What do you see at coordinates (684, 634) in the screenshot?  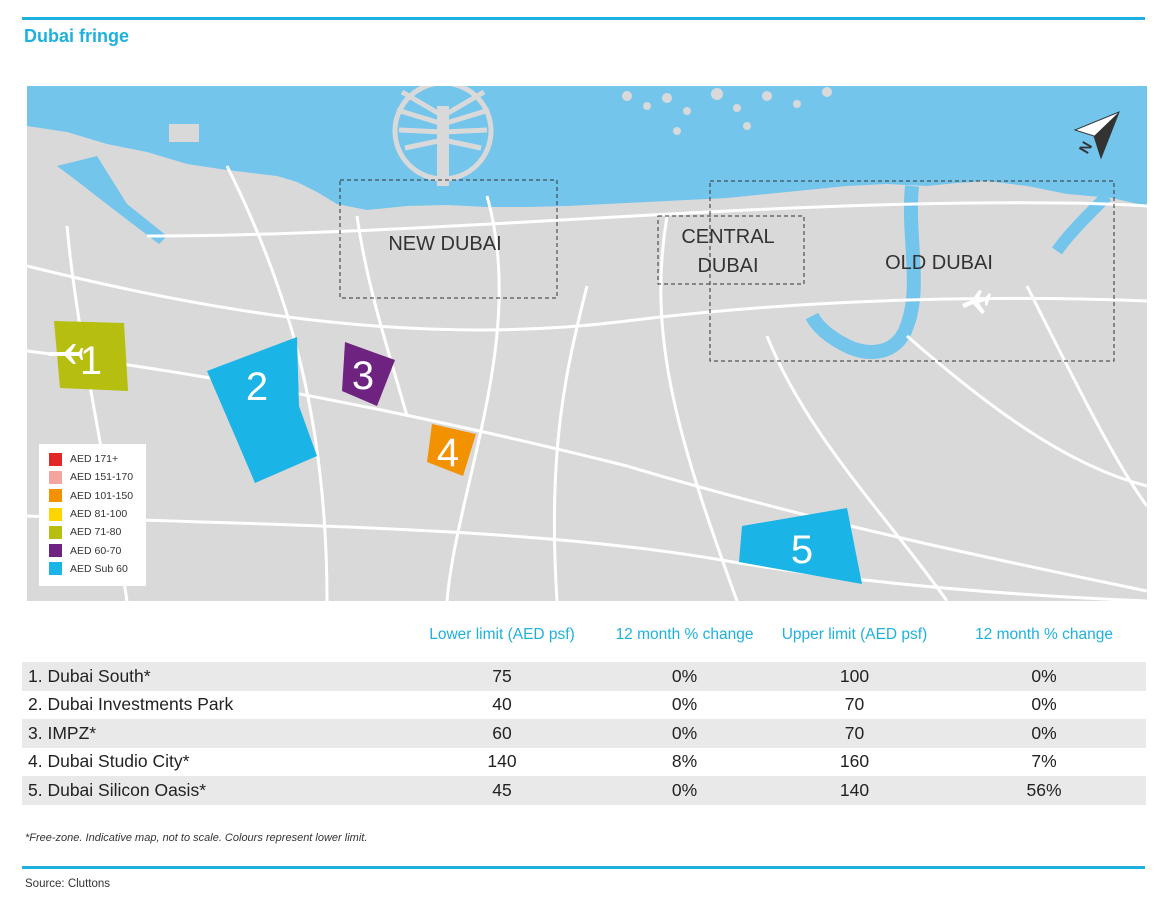 I see `header-lower-change: 12 month % change` at bounding box center [684, 634].